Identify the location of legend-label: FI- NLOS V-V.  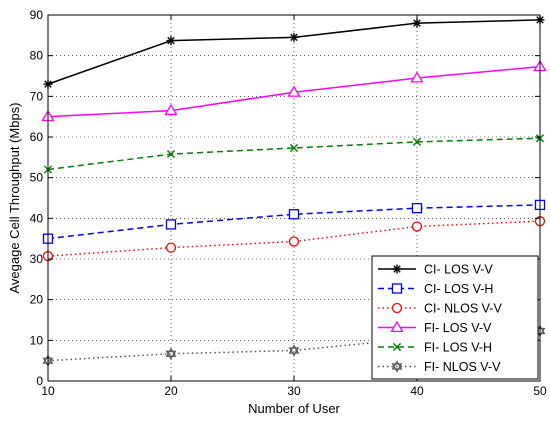
(462, 367).